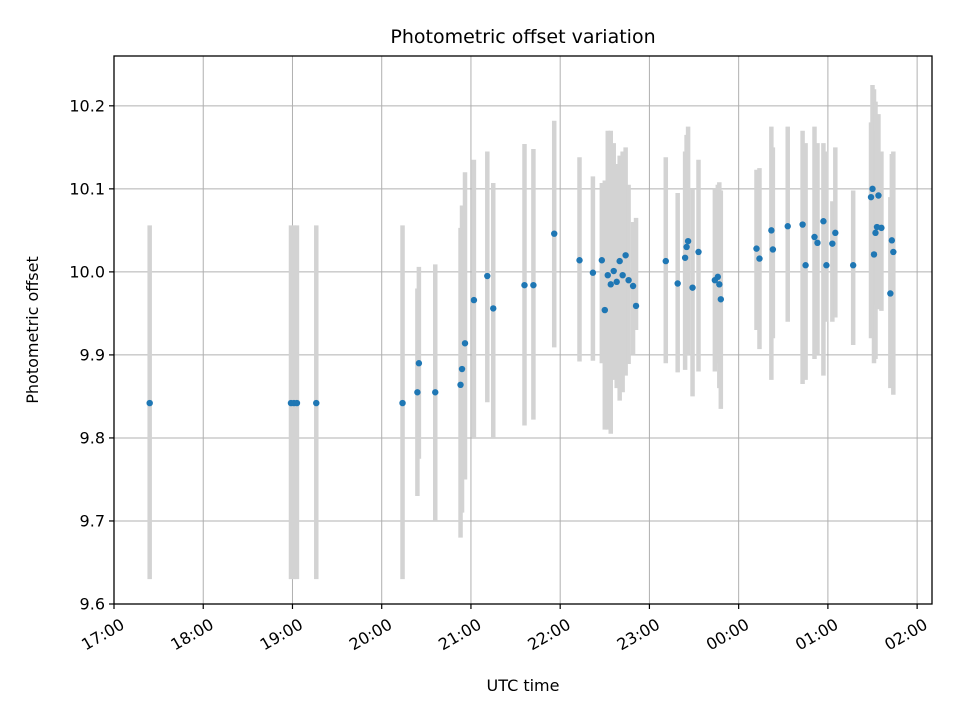 The width and height of the screenshot is (960, 720). I want to click on y-axis-ticks: 9.6 9.7 9.8 9.9 10.0 10.1 10.2, so click(91, 355).